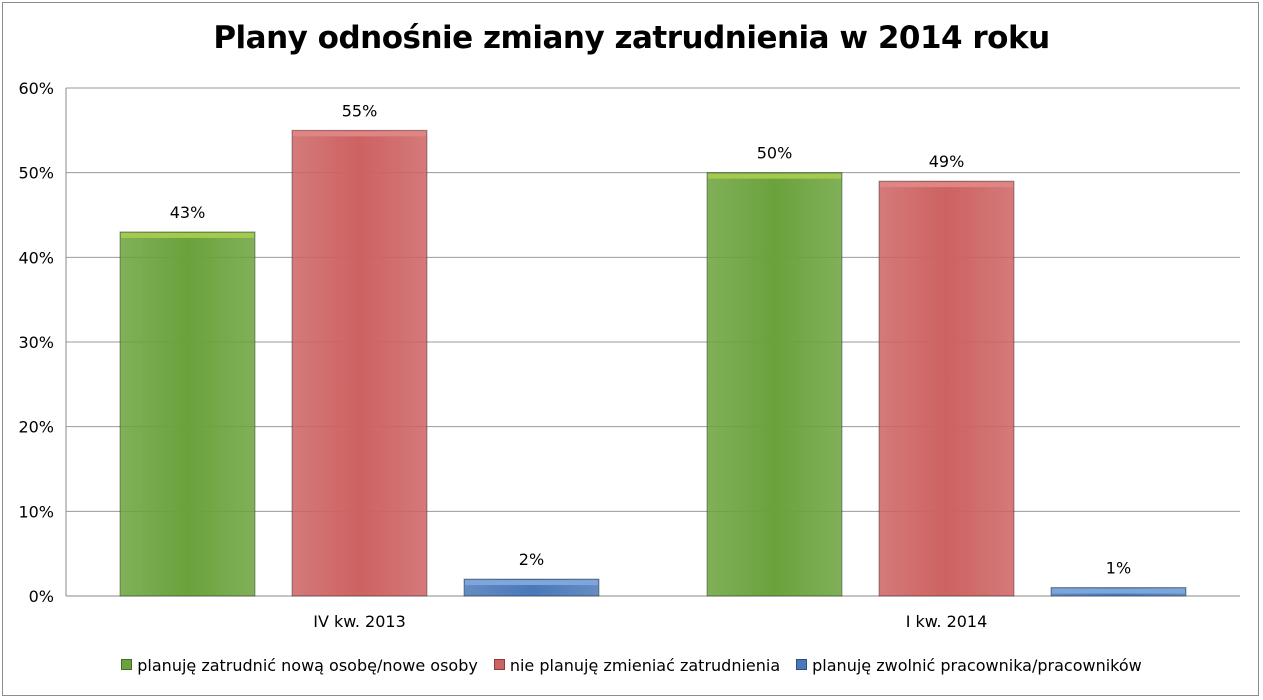 This screenshot has height=700, width=1263. I want to click on x-tick-label: I kw. 2014, so click(947, 621).